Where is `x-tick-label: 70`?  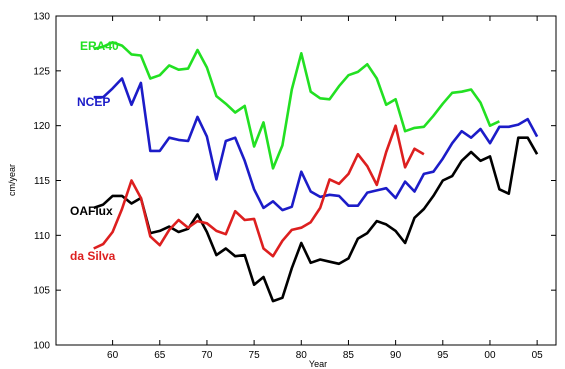
x-tick-label: 70 is located at coordinates (207, 355).